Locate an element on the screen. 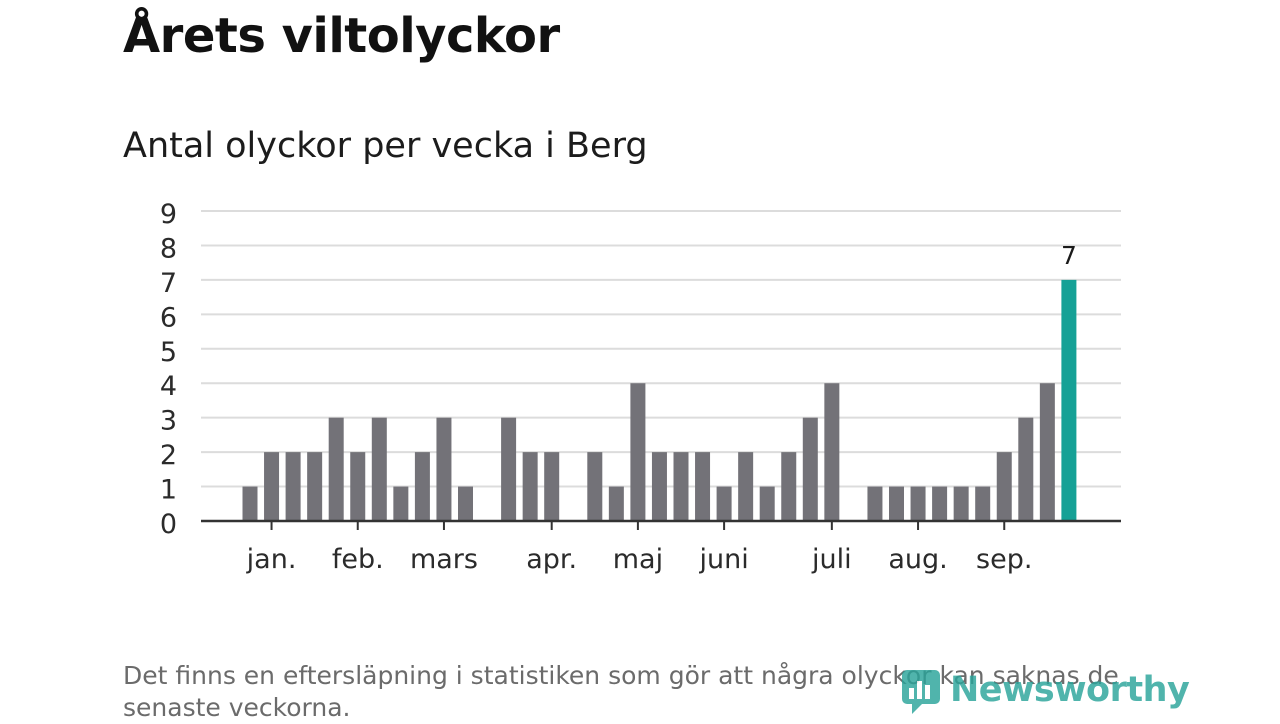 This screenshot has width=1280, height=724. x-tick-label: sep. is located at coordinates (1004, 559).